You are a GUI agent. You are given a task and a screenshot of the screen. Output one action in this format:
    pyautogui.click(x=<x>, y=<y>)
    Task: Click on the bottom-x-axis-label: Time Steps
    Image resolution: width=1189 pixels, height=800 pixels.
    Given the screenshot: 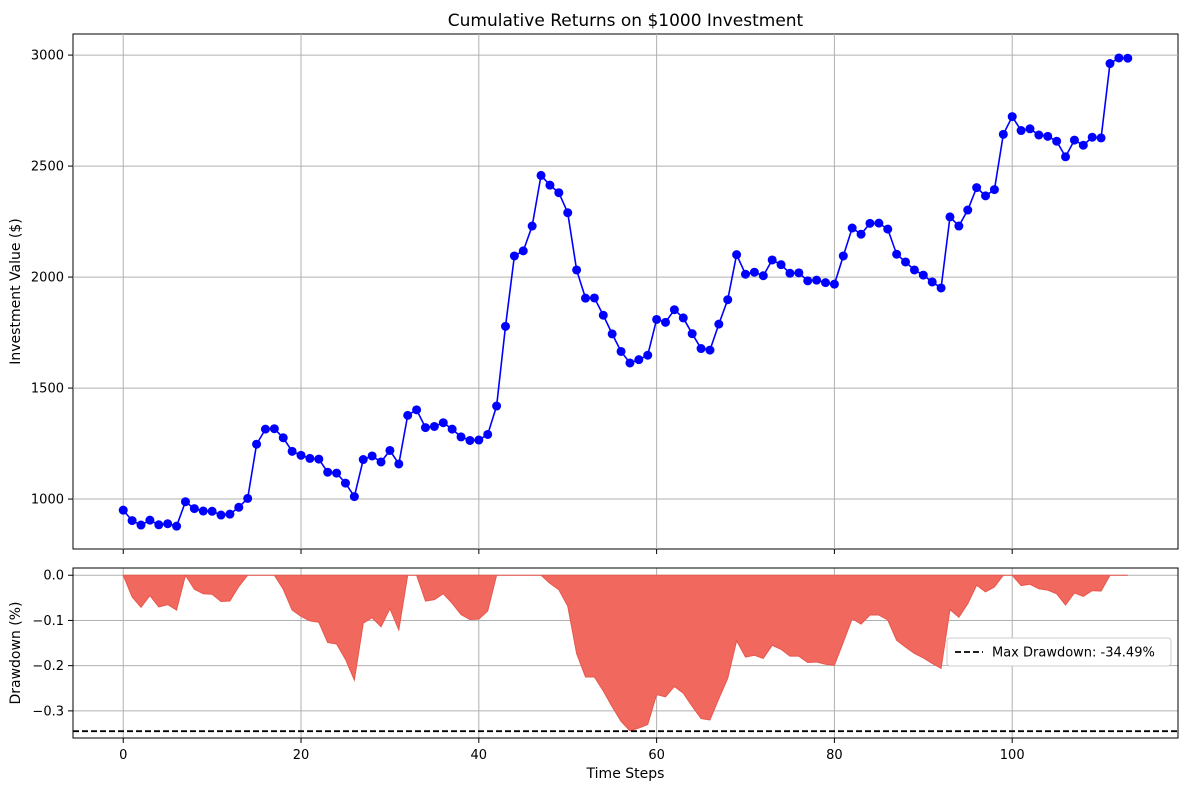 What is the action you would take?
    pyautogui.click(x=625, y=774)
    